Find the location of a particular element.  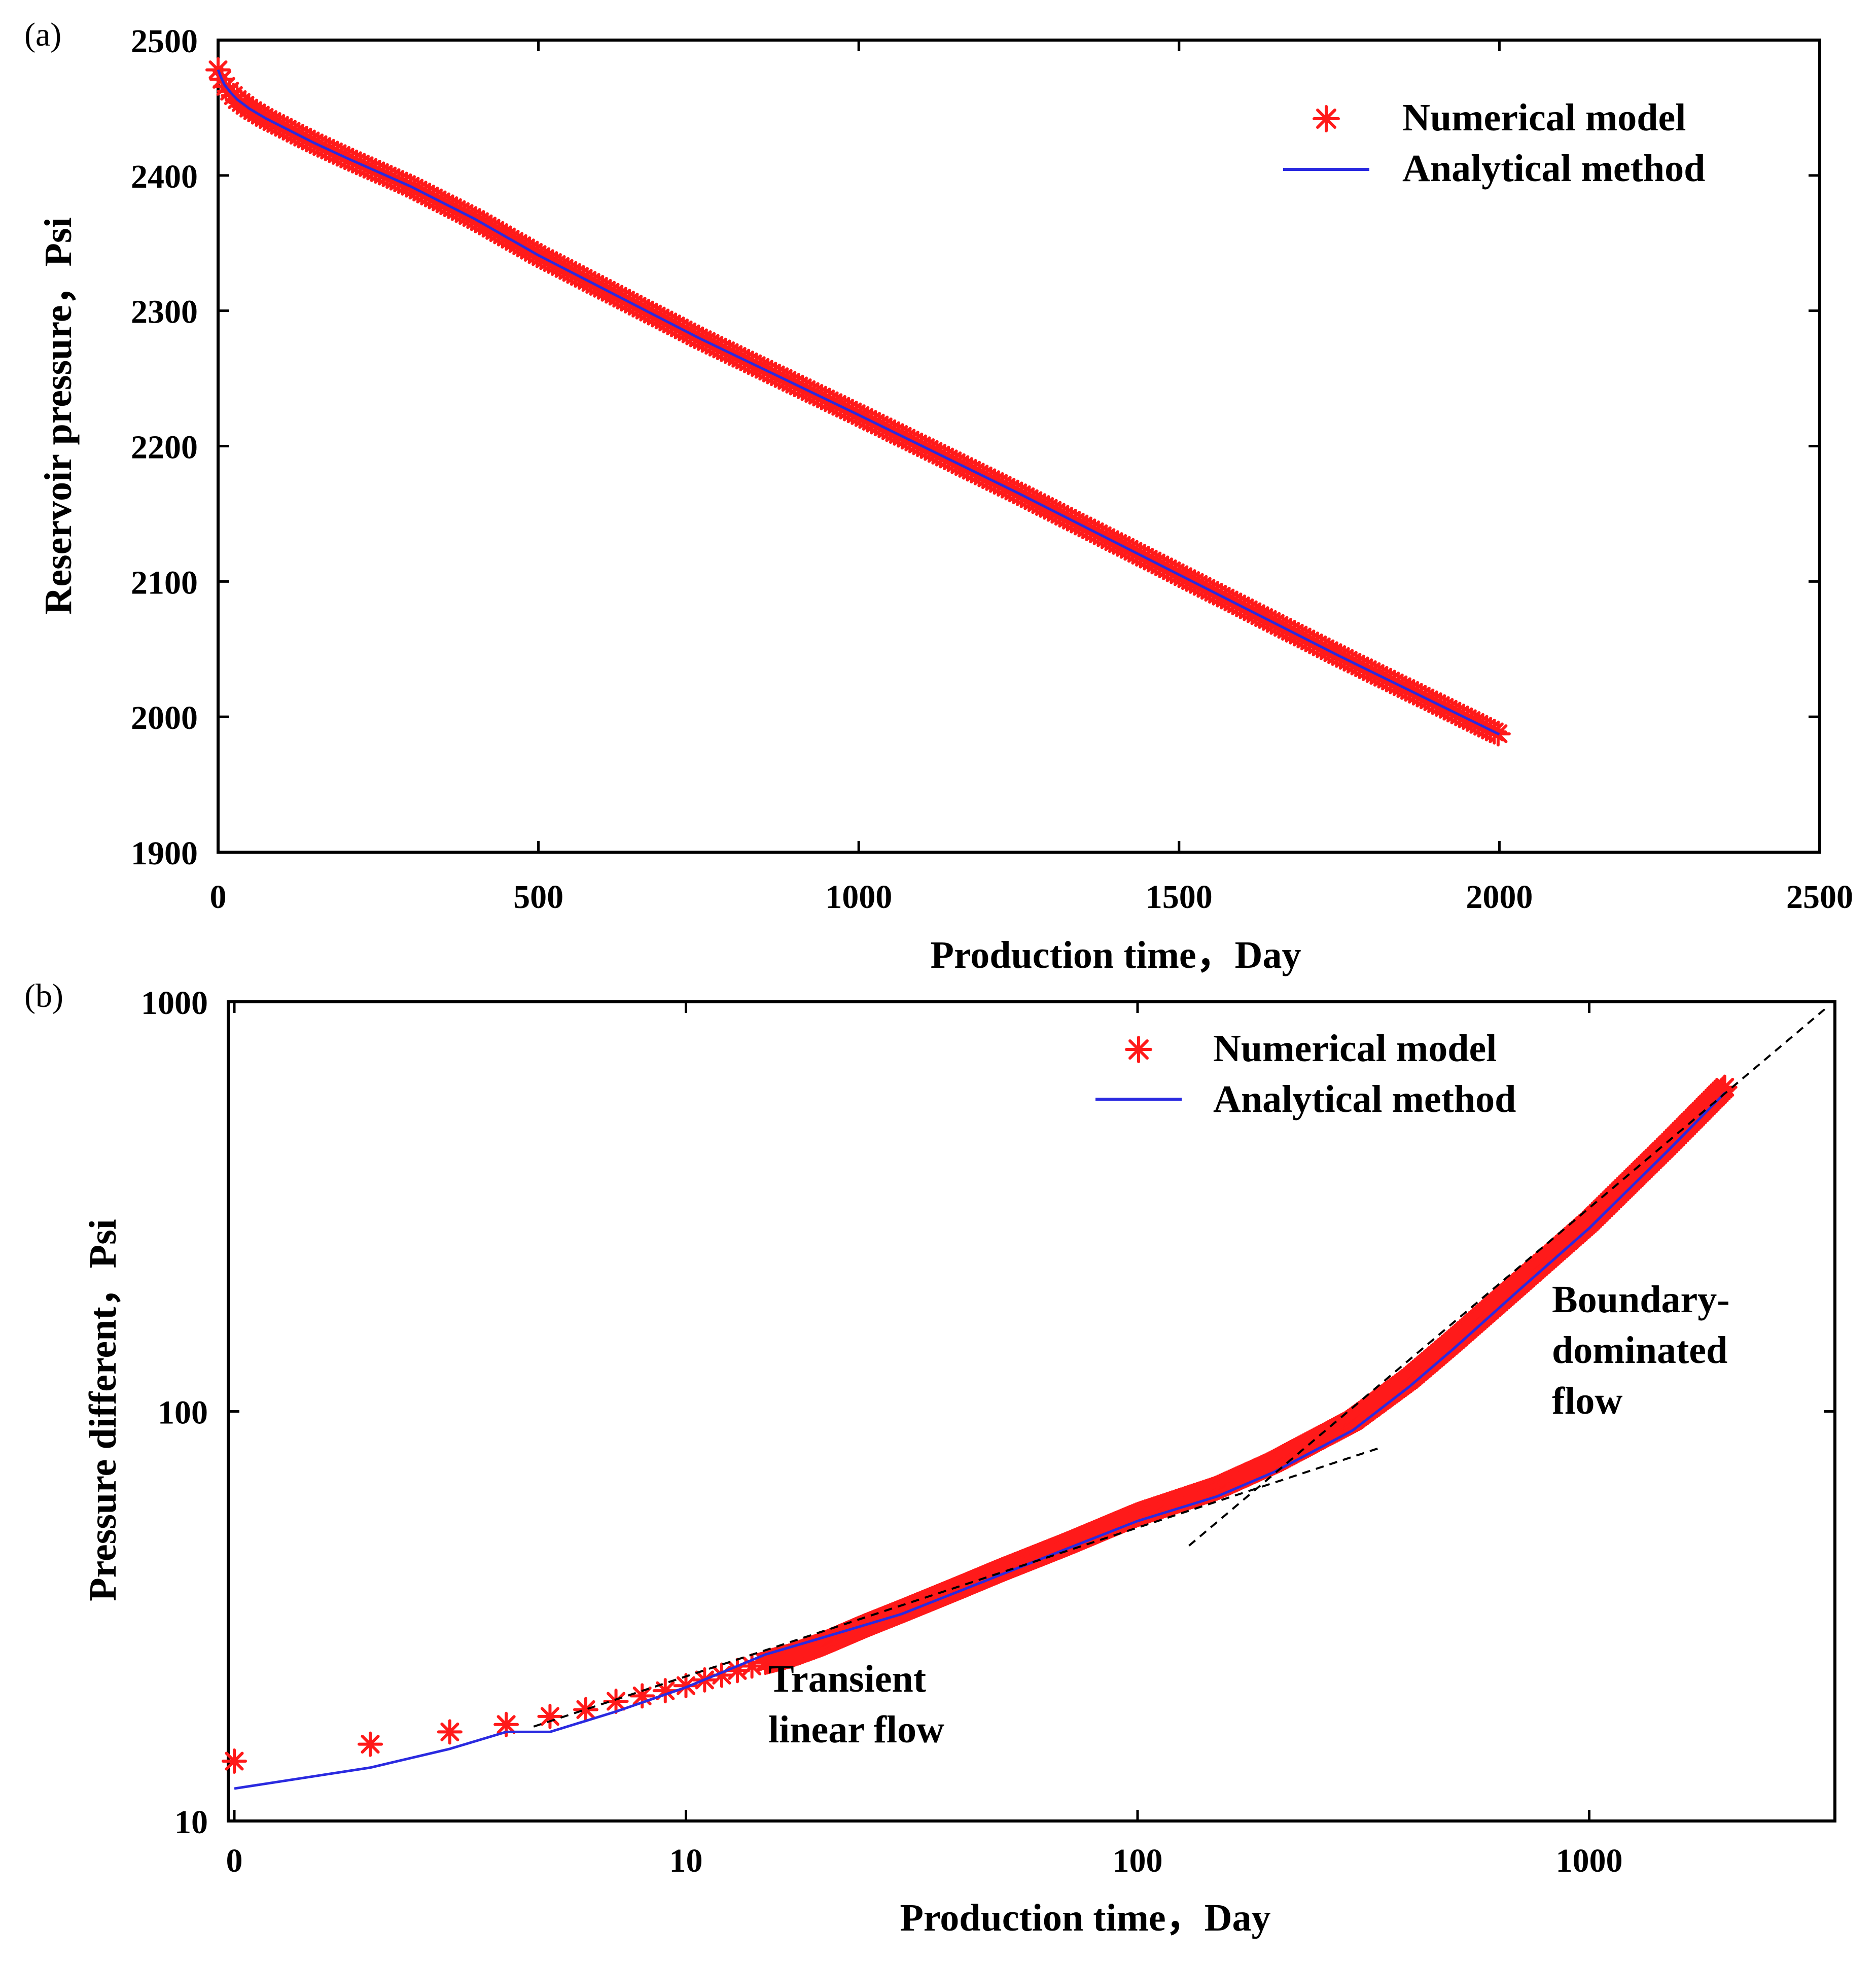

panel-b-y-axis-label: Pressure different，Psi is located at coordinates (103, 1410).